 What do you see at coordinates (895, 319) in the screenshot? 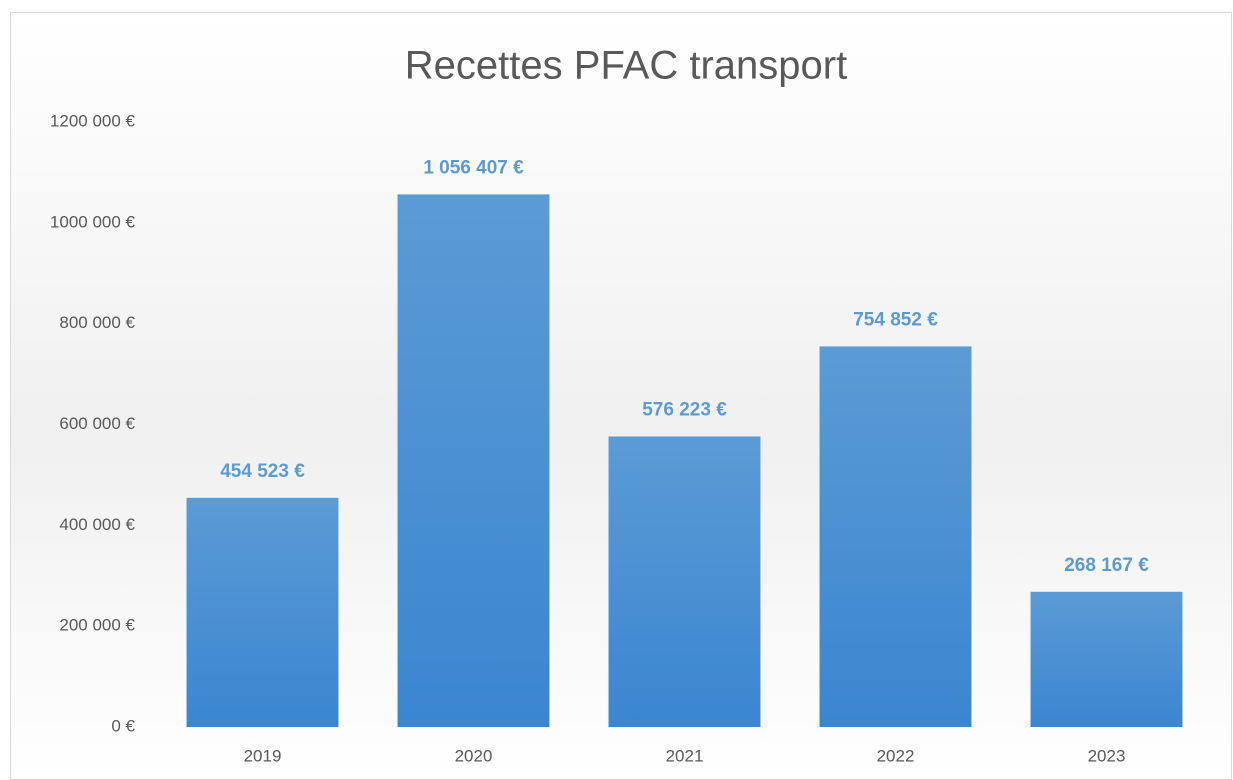
I see `data-label: 754 852 €` at bounding box center [895, 319].